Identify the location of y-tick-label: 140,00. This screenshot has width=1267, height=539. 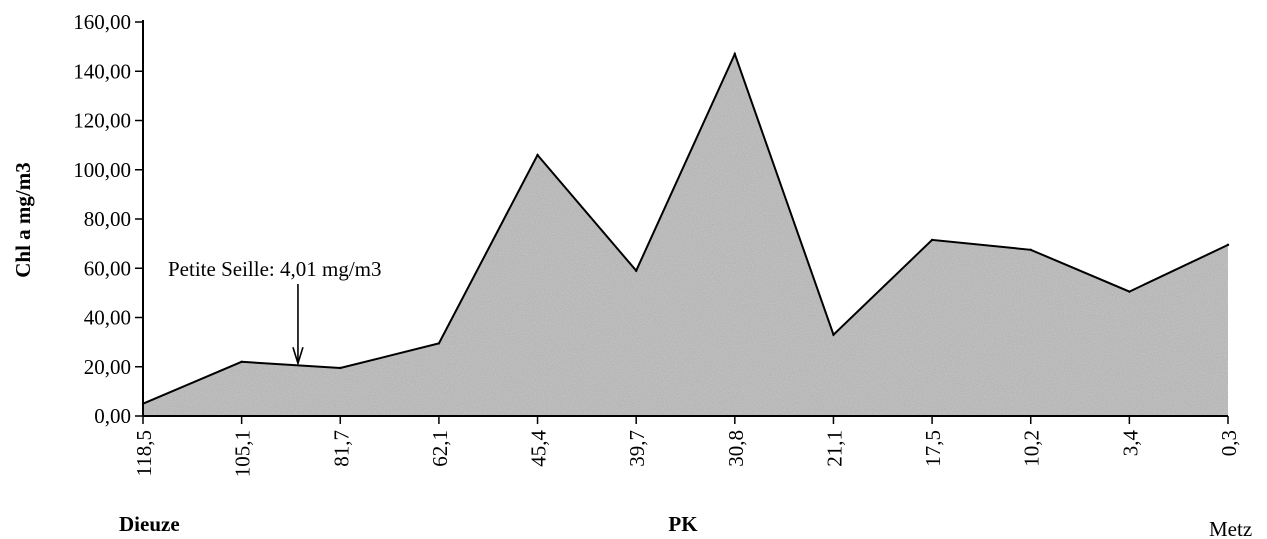
(102, 71).